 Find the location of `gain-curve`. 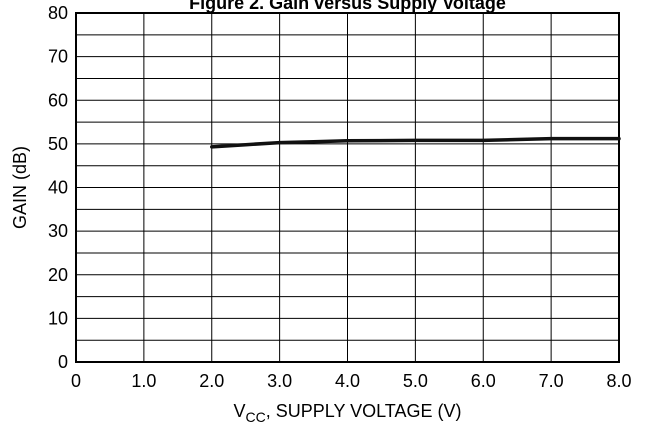

gain-curve is located at coordinates (415, 142).